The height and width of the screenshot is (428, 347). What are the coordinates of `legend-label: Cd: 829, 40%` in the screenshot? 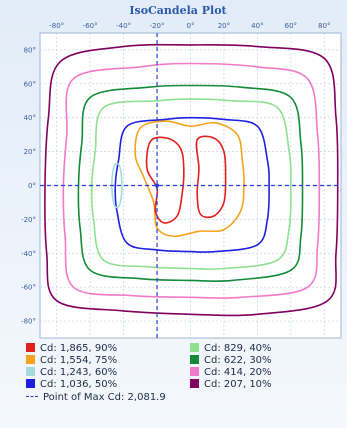 It's located at (238, 348).